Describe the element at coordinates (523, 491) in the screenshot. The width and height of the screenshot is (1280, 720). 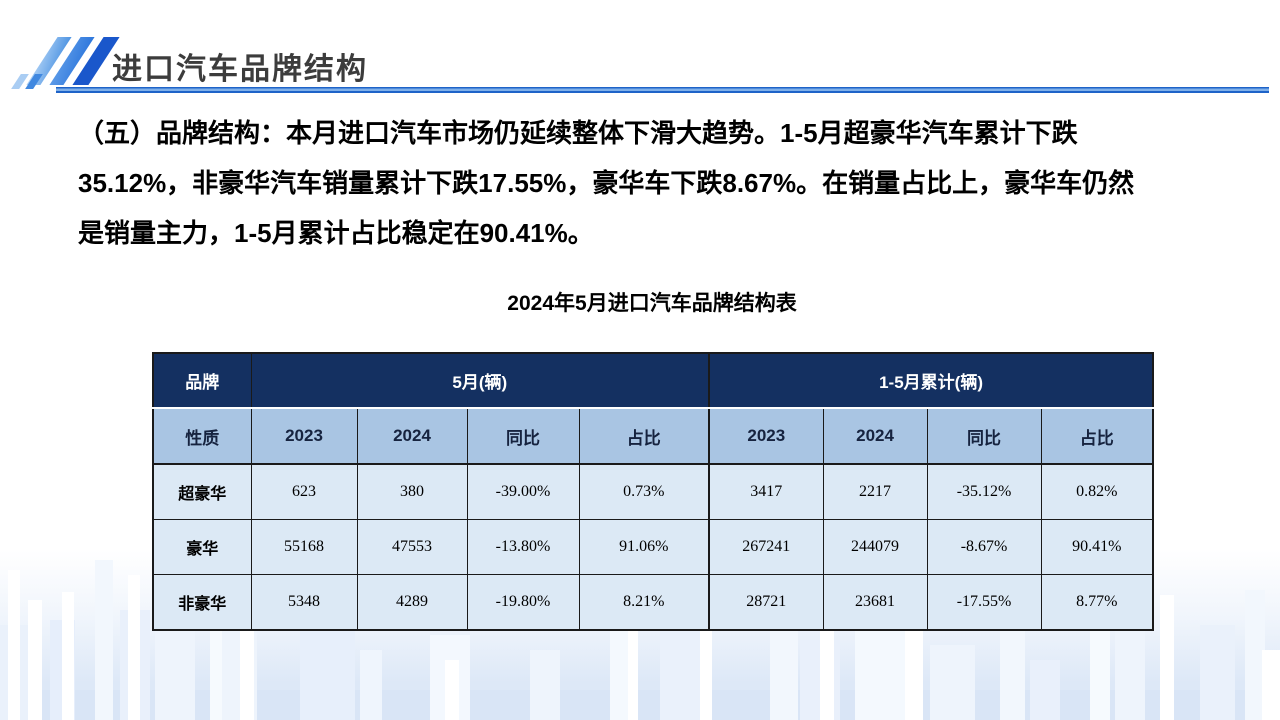
I see `data-cell: -39.00%` at that location.